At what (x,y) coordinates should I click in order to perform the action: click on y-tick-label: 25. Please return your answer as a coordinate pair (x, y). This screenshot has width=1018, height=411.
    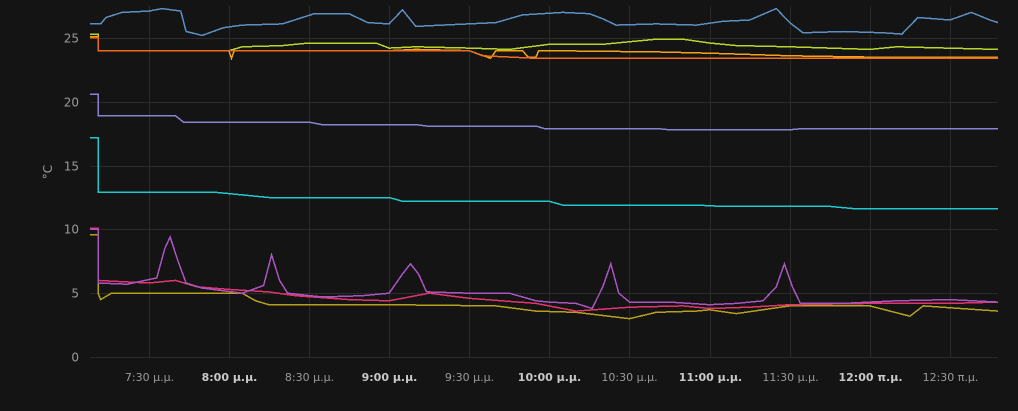
    Looking at the image, I should click on (71, 39).